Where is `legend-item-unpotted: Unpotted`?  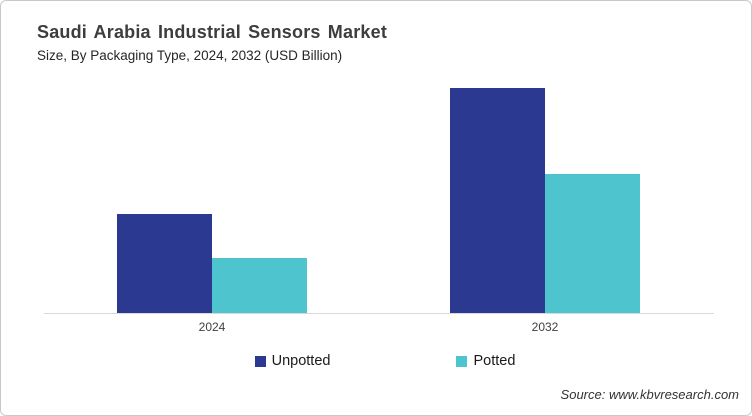
legend-item-unpotted: Unpotted is located at coordinates (292, 361).